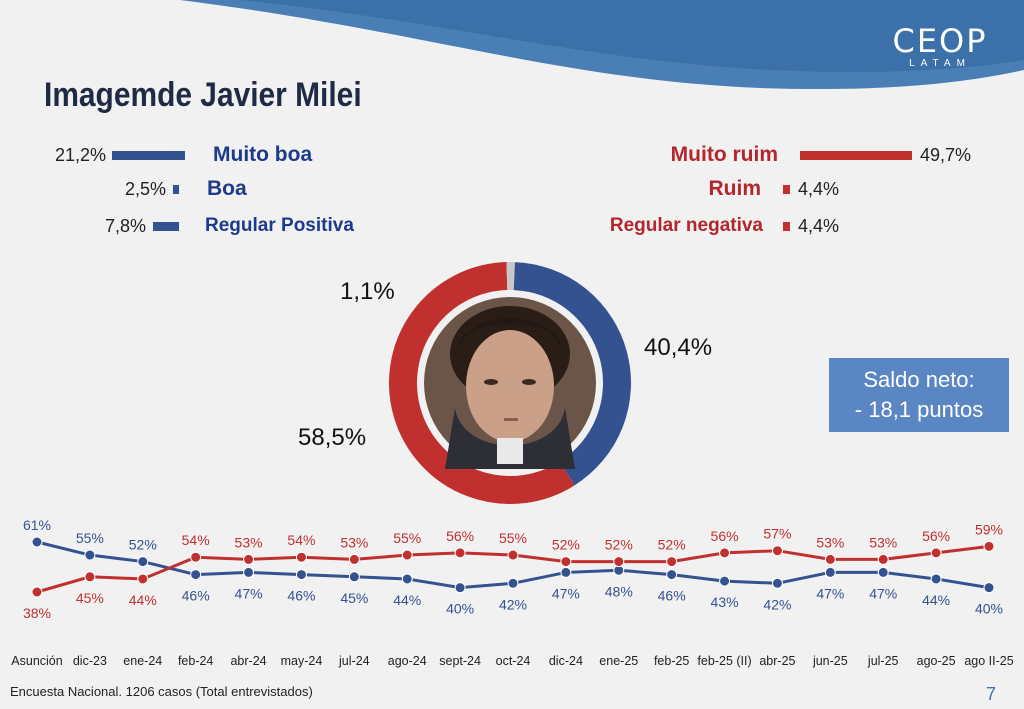 Image resolution: width=1024 pixels, height=709 pixels. What do you see at coordinates (263, 154) in the screenshot?
I see `legend-label: Muito boa` at bounding box center [263, 154].